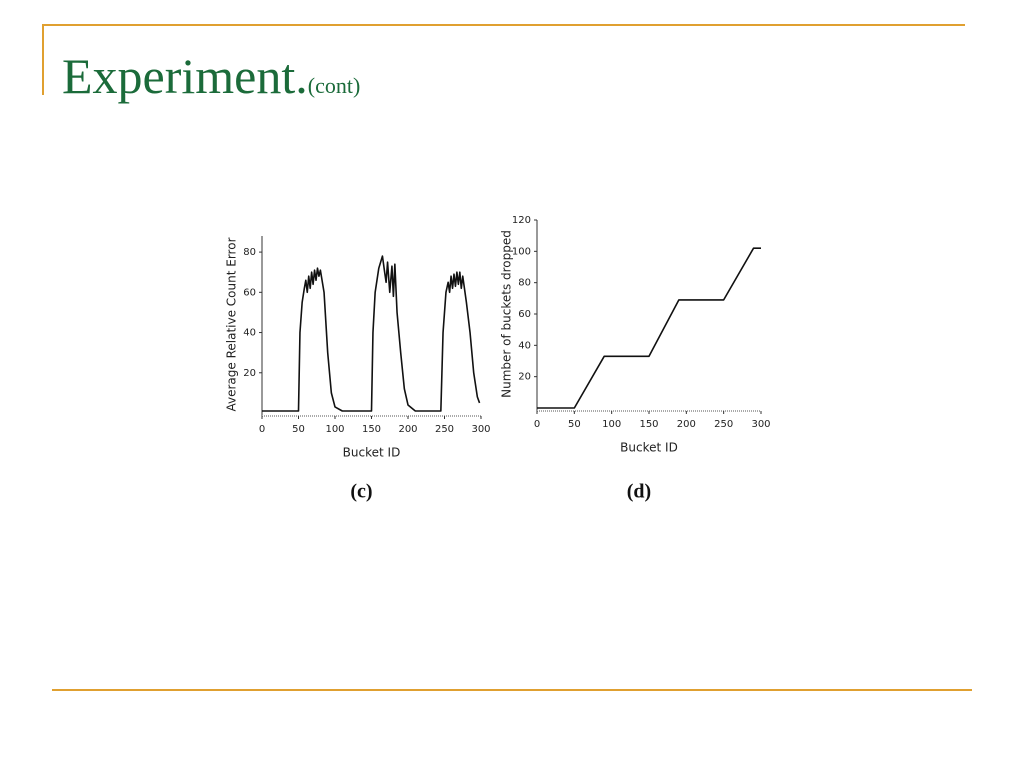 The image size is (1024, 768). Describe the element at coordinates (185, 76) in the screenshot. I see `title-main: Experiment.` at that location.